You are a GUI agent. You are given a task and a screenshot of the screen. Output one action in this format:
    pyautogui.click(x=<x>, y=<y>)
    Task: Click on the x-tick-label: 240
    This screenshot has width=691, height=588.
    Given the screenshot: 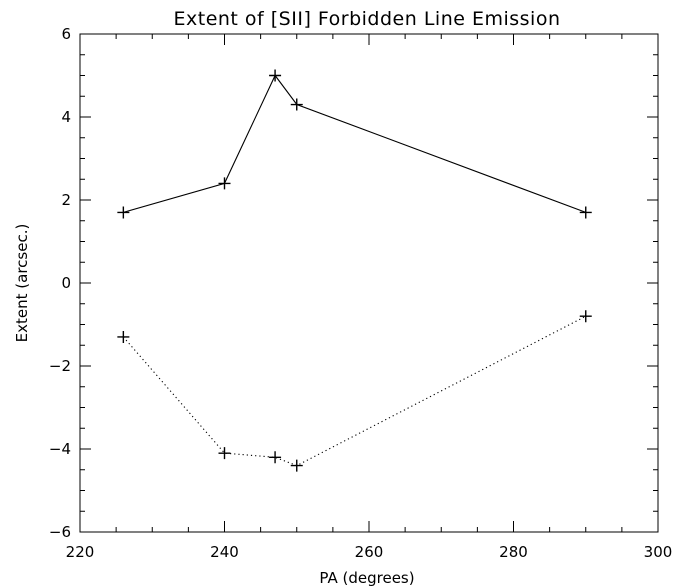 What is the action you would take?
    pyautogui.click(x=224, y=552)
    